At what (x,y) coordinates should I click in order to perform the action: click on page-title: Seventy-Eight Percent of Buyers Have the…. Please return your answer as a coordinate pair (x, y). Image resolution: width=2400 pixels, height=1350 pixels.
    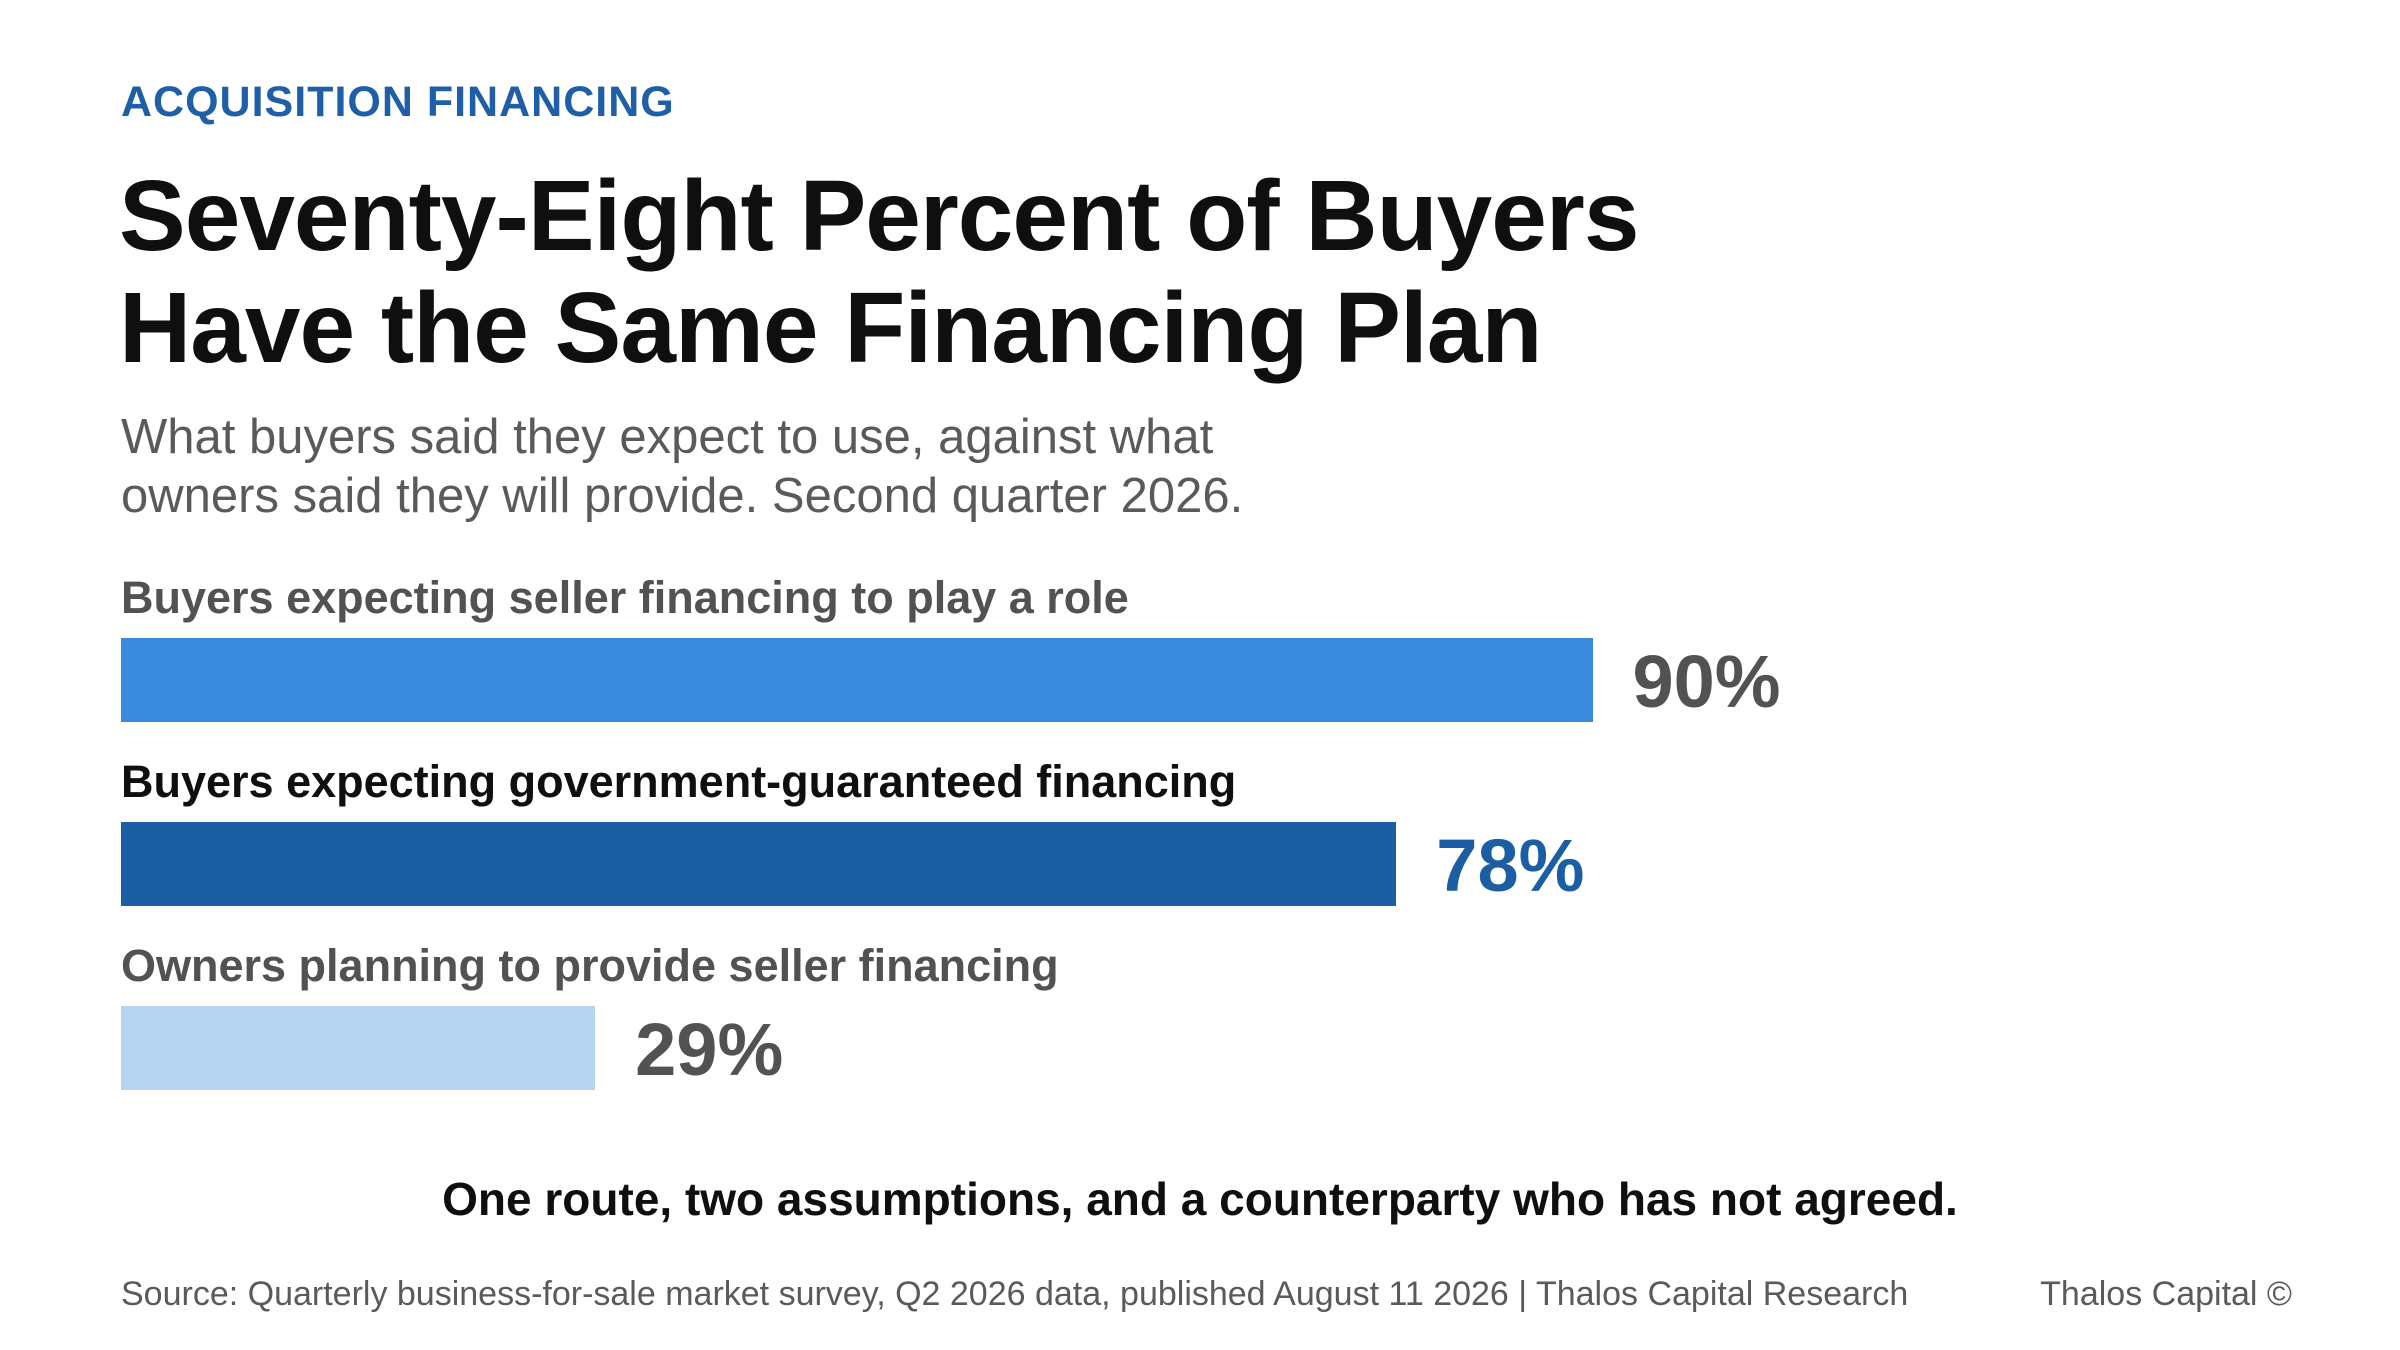
    Looking at the image, I should click on (1069, 272).